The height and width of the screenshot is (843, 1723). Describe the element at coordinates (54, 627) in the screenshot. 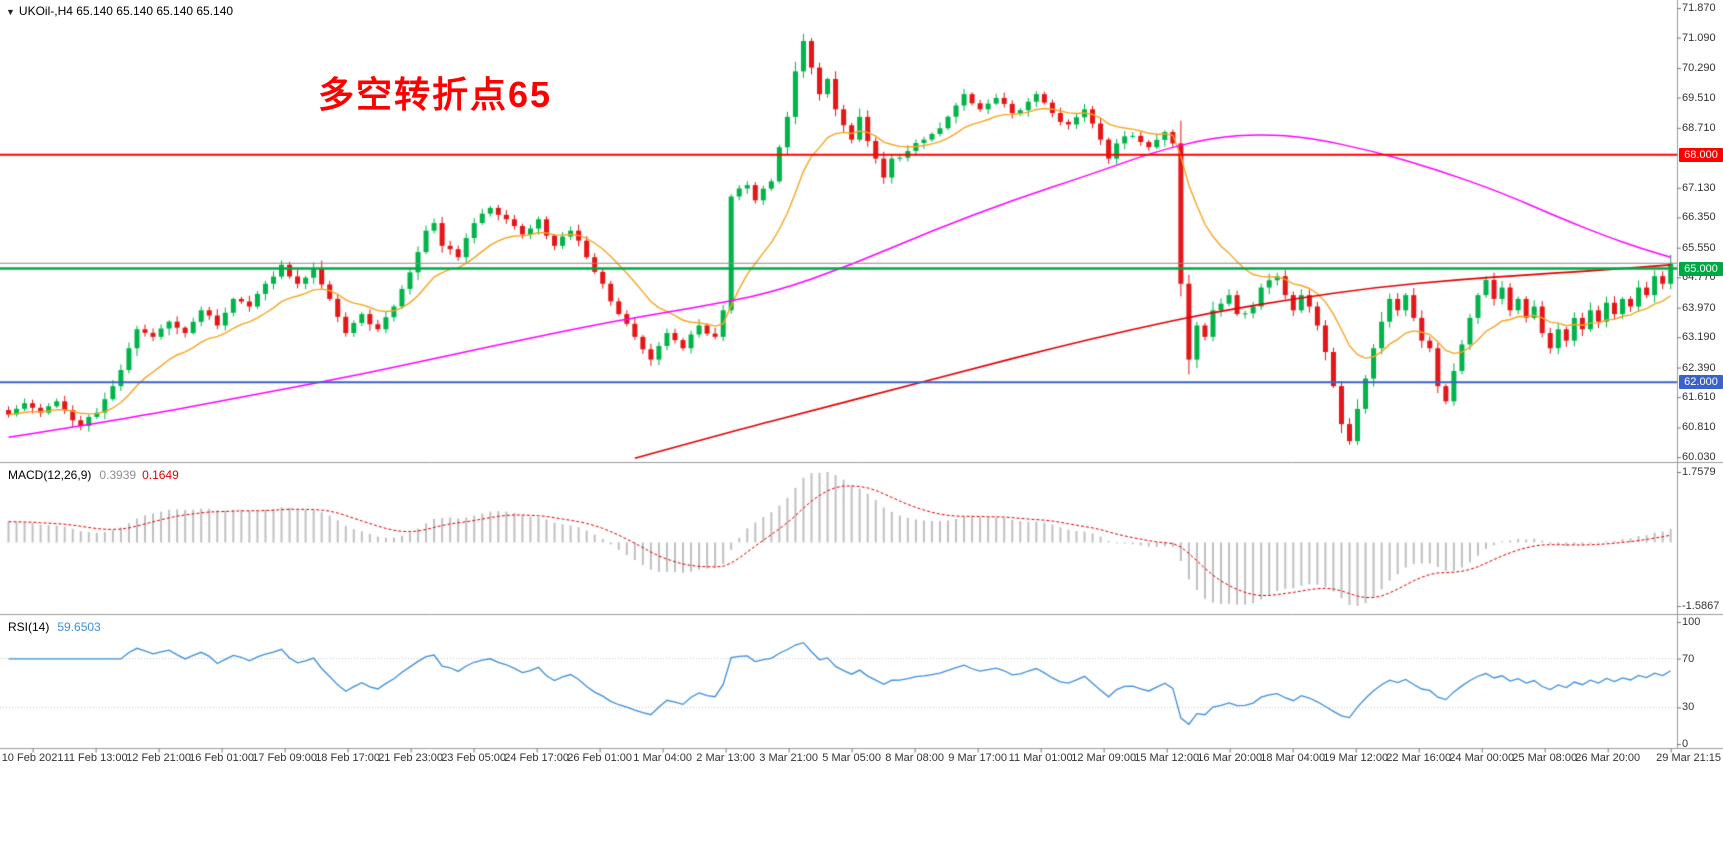

I see `rsi-indicator-header: RSI(14) 59.6503` at that location.